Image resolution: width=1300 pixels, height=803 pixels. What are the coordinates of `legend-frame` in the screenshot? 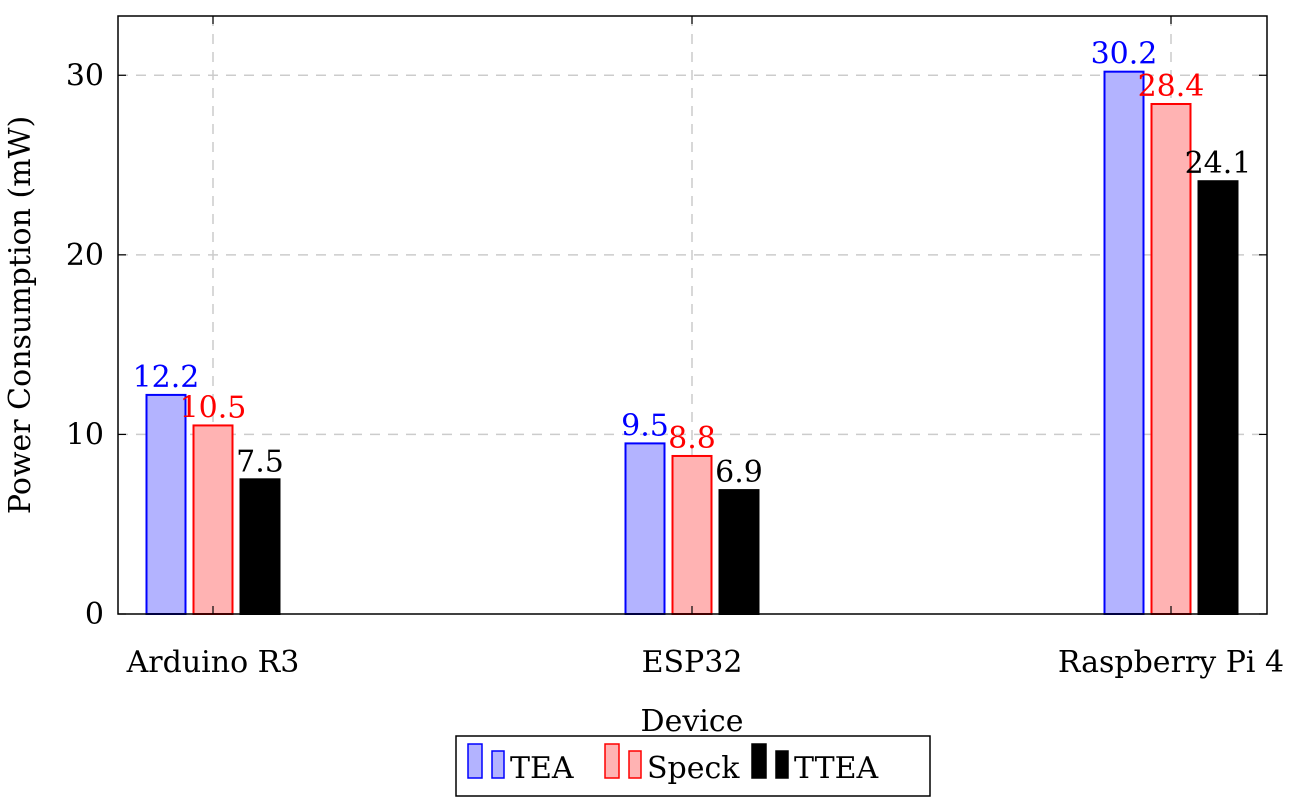 It's located at (693, 766).